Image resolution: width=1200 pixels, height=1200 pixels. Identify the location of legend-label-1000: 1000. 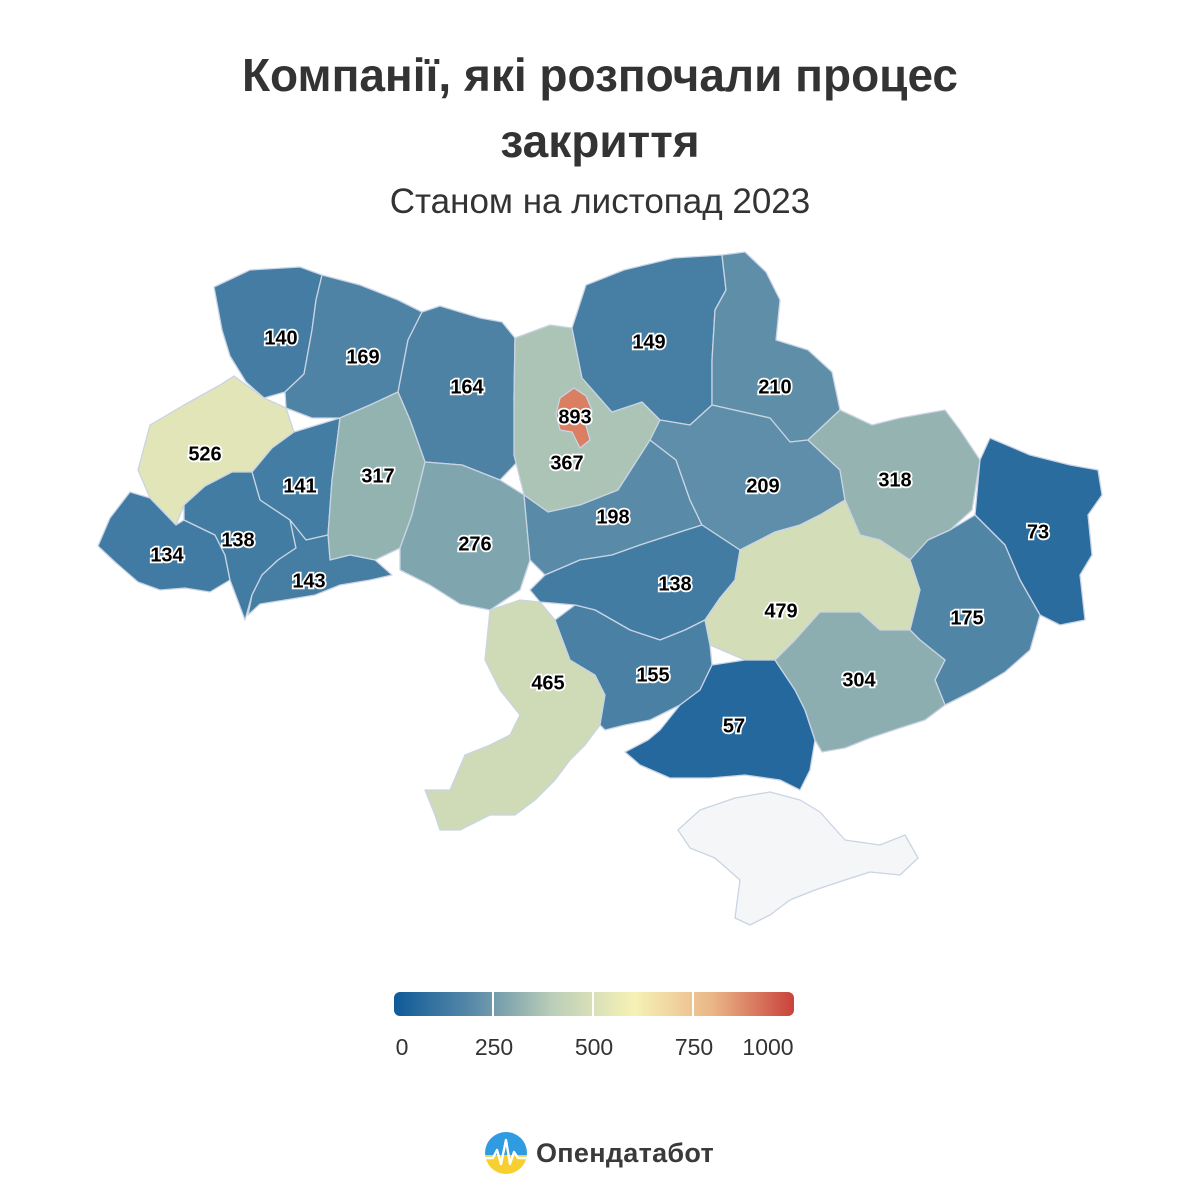
(768, 1047).